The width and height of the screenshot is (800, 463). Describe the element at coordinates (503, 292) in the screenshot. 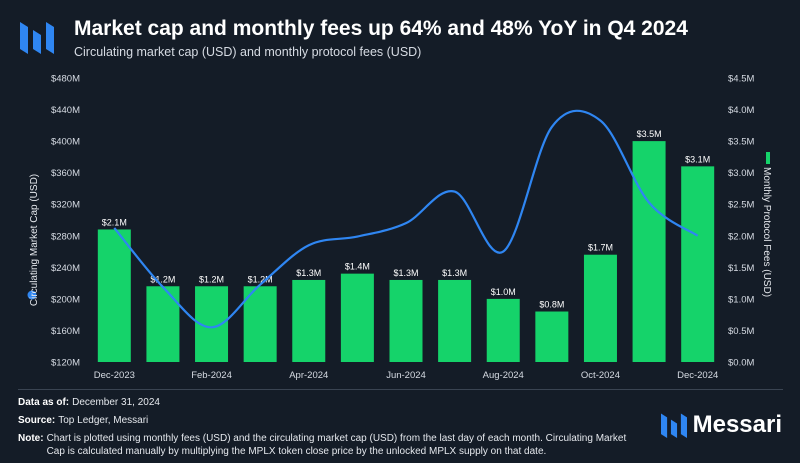

I see `fee-bar-label: $1.0M` at that location.